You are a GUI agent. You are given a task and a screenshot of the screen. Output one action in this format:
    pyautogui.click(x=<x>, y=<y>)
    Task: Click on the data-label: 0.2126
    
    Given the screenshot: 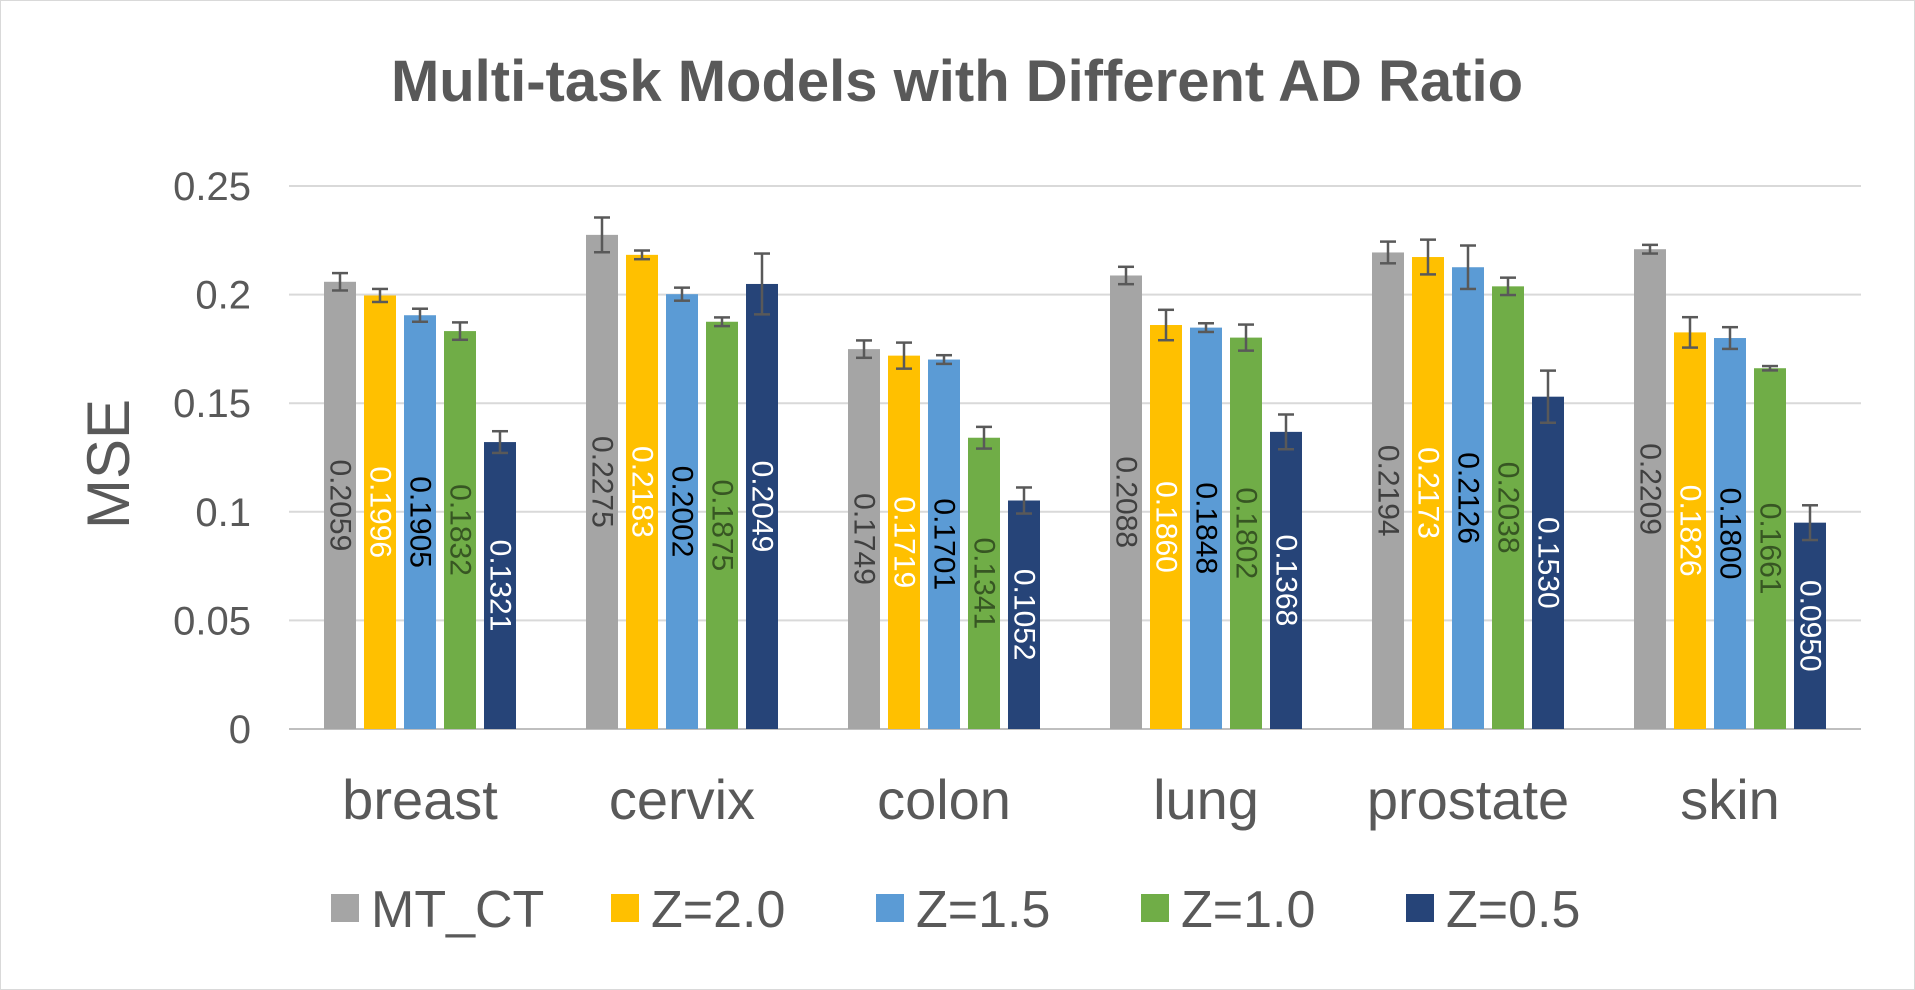 What is the action you would take?
    pyautogui.click(x=1468, y=498)
    